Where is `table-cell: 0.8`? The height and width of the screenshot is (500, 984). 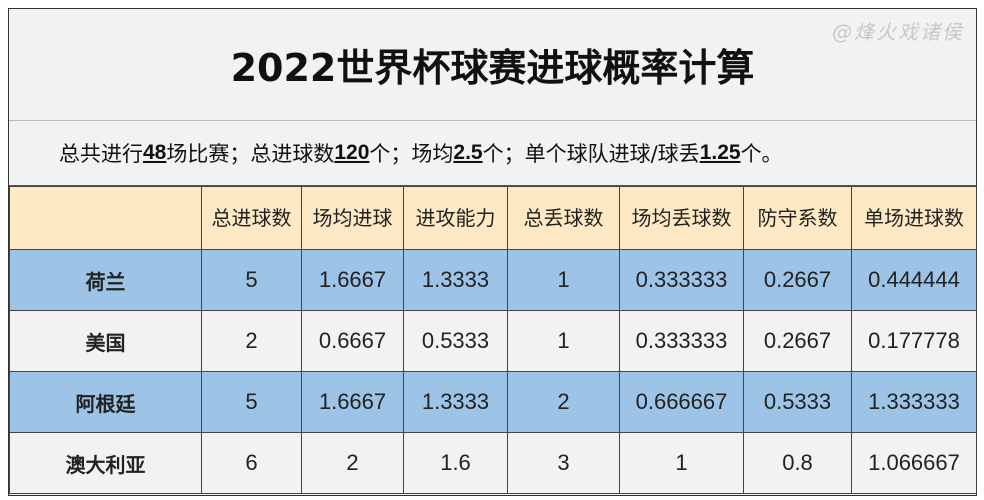 table-cell: 0.8 is located at coordinates (797, 463).